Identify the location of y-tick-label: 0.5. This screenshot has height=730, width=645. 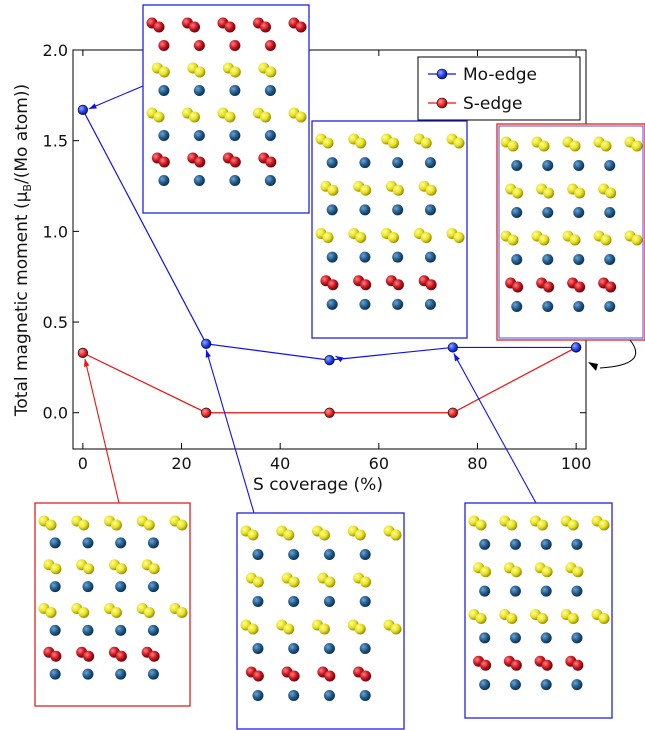
(55, 322).